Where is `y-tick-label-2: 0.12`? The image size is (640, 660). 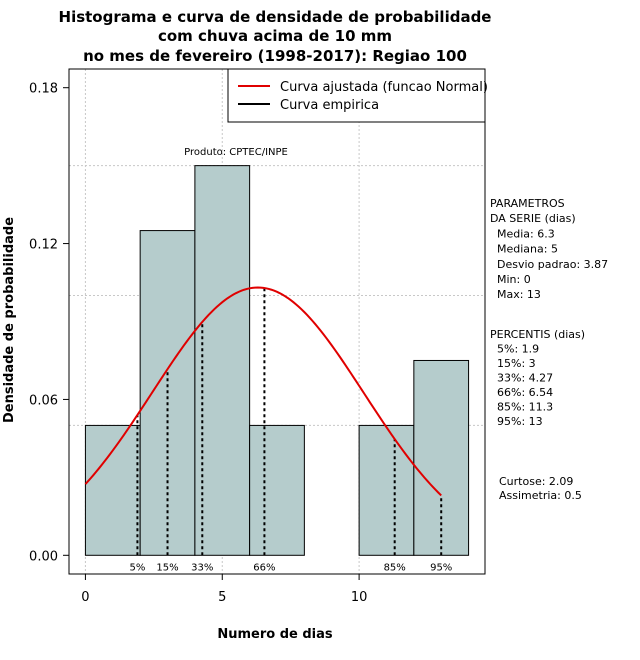 y-tick-label-2: 0.12 is located at coordinates (43, 245).